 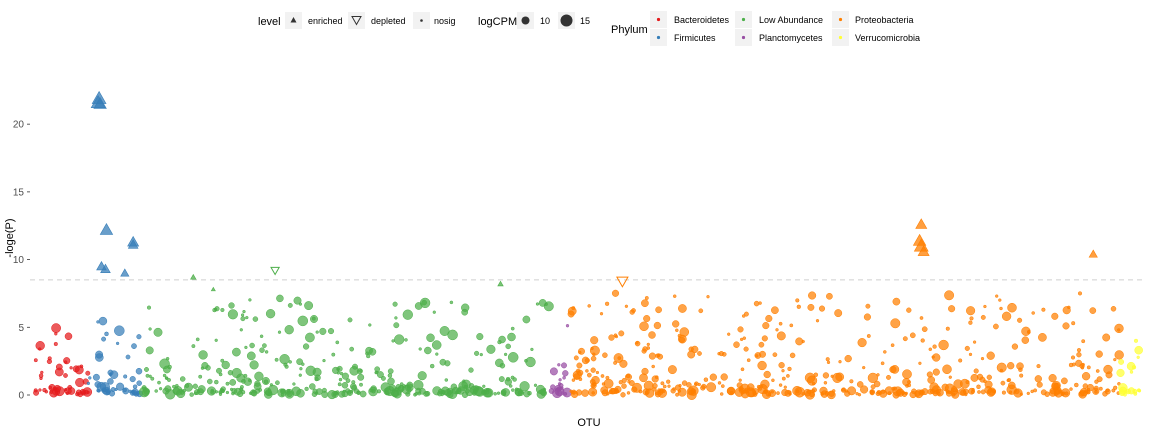 What do you see at coordinates (566, 20) in the screenshot?
I see `size-15-icon` at bounding box center [566, 20].